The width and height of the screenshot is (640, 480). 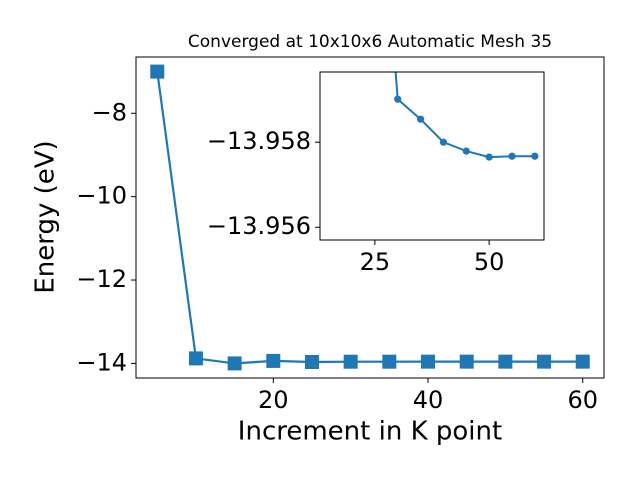 What do you see at coordinates (101, 279) in the screenshot?
I see `y-tick-label: −12` at bounding box center [101, 279].